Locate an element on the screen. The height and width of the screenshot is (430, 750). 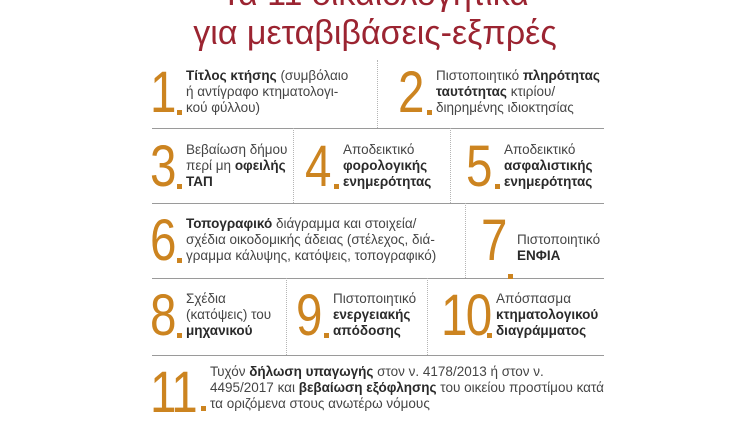
bold-text: βεβαίωση εξόφλησης is located at coordinates (367, 387).